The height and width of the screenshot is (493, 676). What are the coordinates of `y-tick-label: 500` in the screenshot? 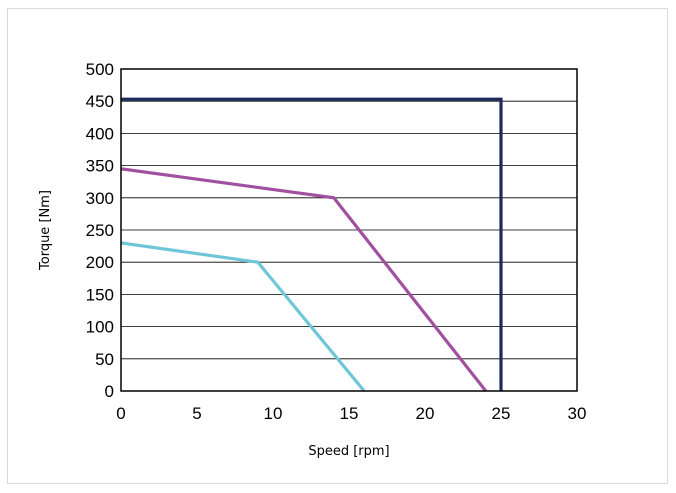 It's located at (100, 69).